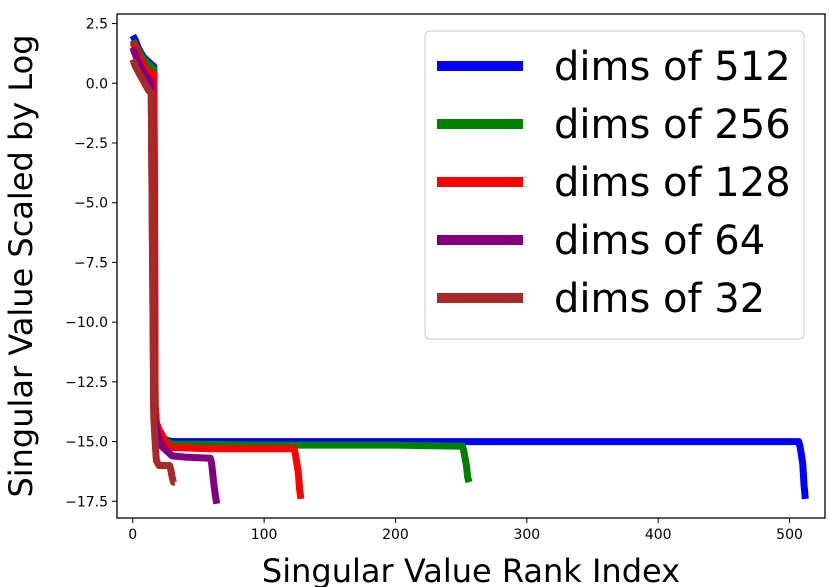 The image size is (830, 587). What do you see at coordinates (86, 323) in the screenshot?
I see `y-tick-label-5: −10.0` at bounding box center [86, 323].